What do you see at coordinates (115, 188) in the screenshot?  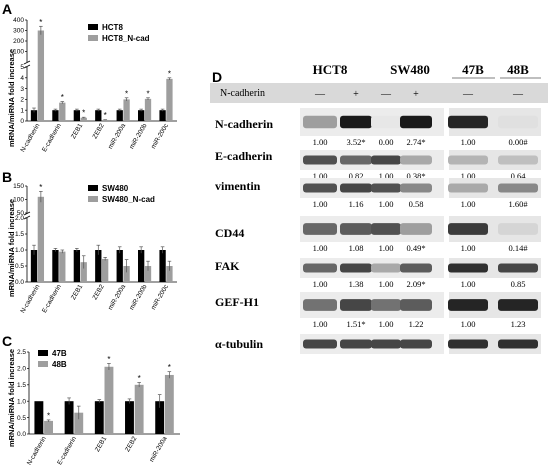 I see `chart-b-legend-label: SW480` at bounding box center [115, 188].